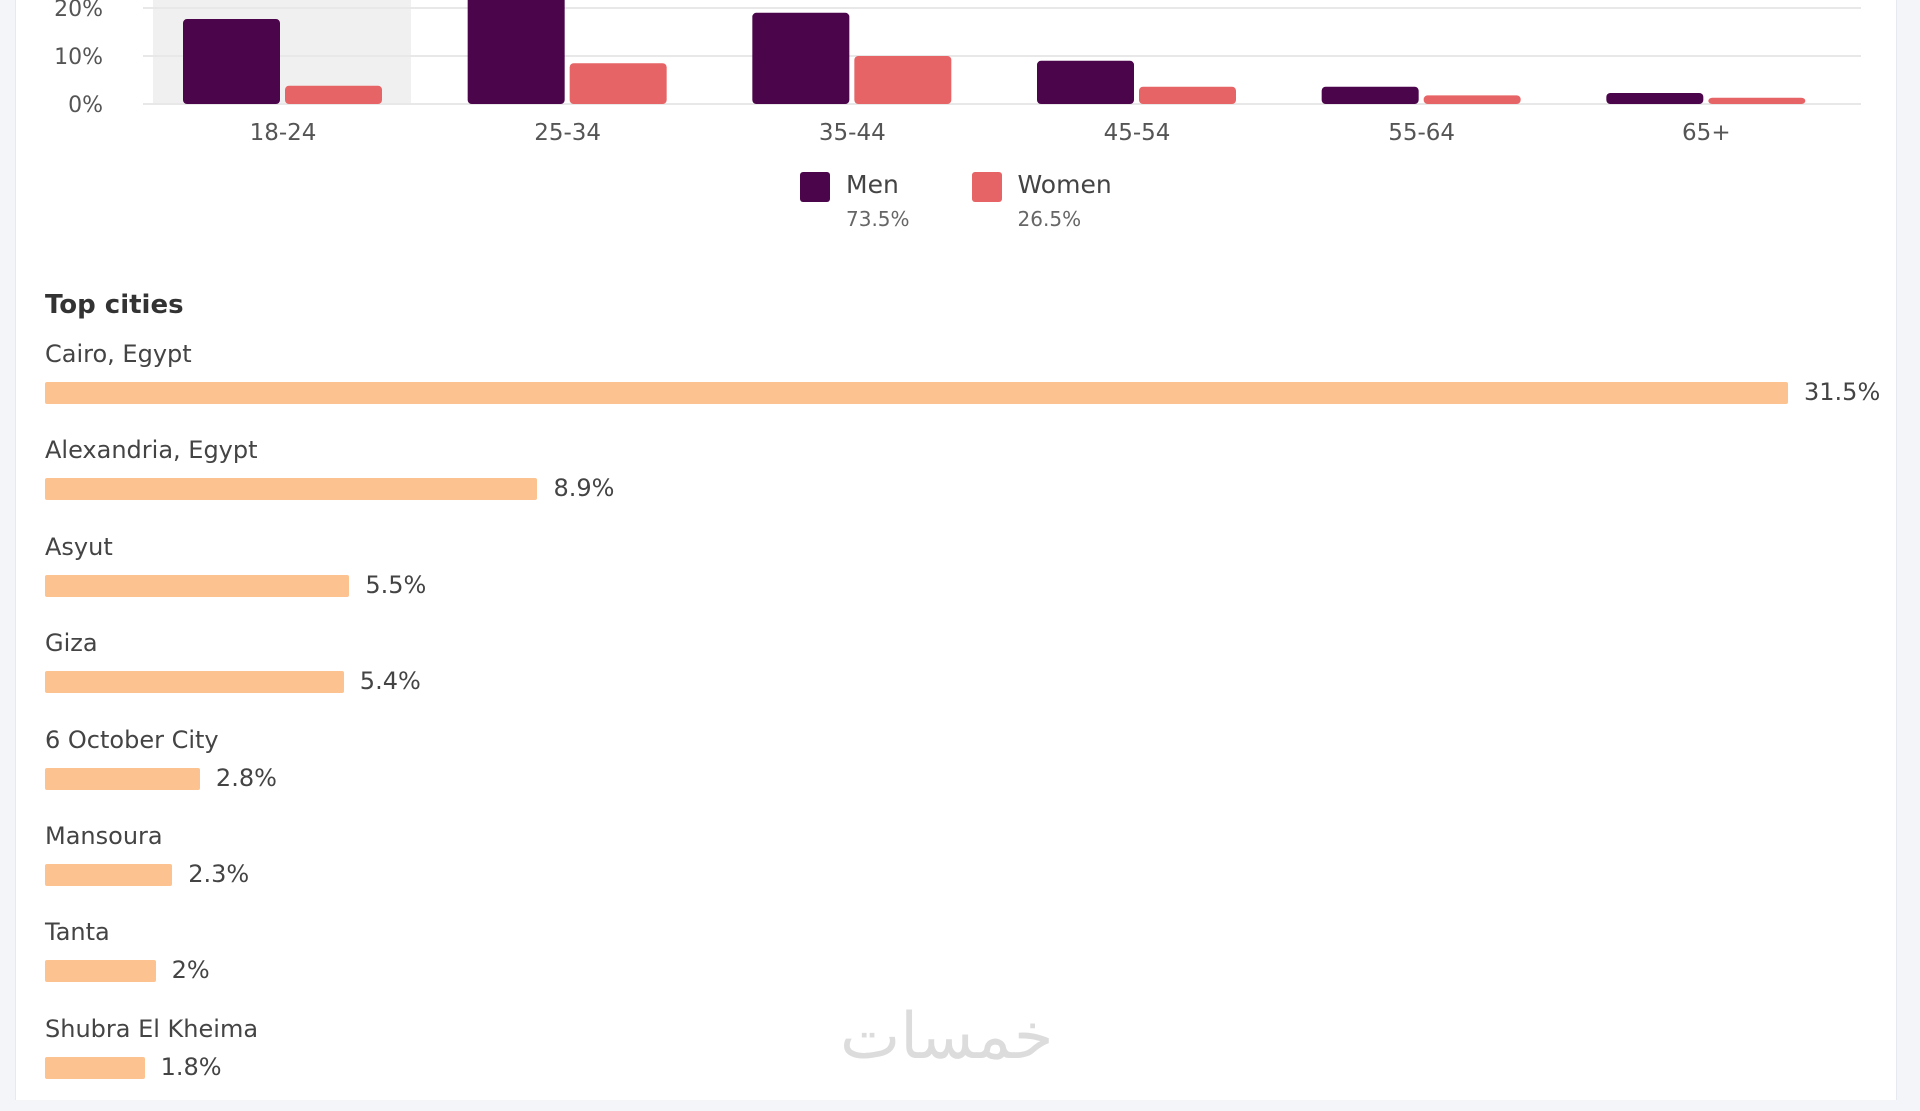 The height and width of the screenshot is (1111, 1920). What do you see at coordinates (1049, 219) in the screenshot?
I see `legend-percent: 26.5%` at bounding box center [1049, 219].